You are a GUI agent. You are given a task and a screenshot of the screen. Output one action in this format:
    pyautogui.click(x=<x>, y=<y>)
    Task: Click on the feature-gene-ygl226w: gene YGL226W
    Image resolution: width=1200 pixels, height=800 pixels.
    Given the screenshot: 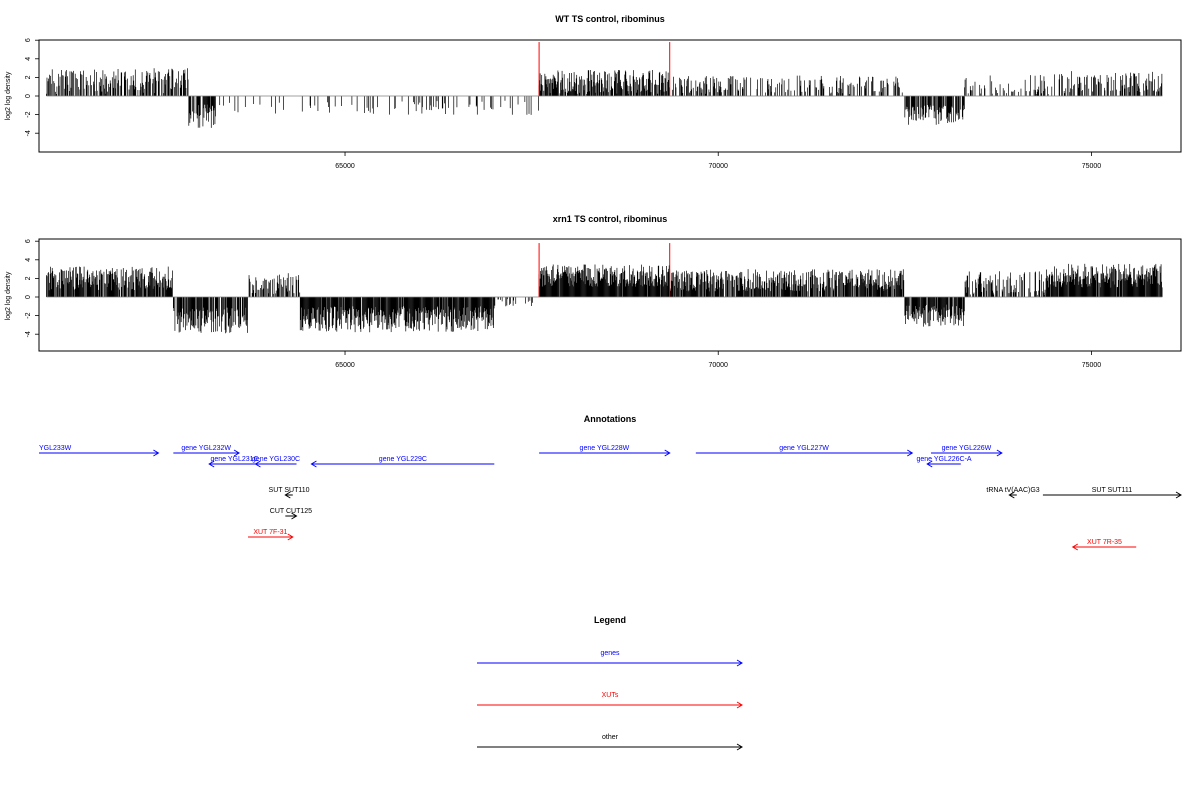 What is the action you would take?
    pyautogui.click(x=966, y=451)
    